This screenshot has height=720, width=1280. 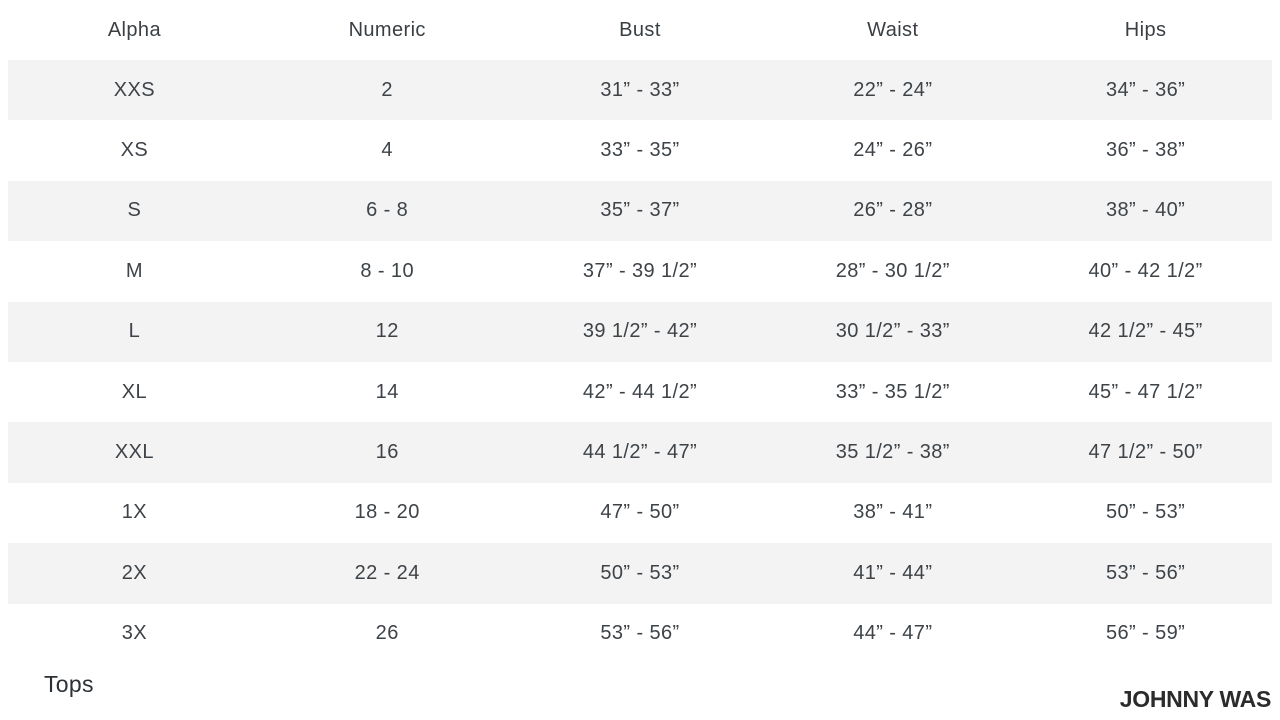 I want to click on column-header-alpha: Alpha, so click(x=134, y=29).